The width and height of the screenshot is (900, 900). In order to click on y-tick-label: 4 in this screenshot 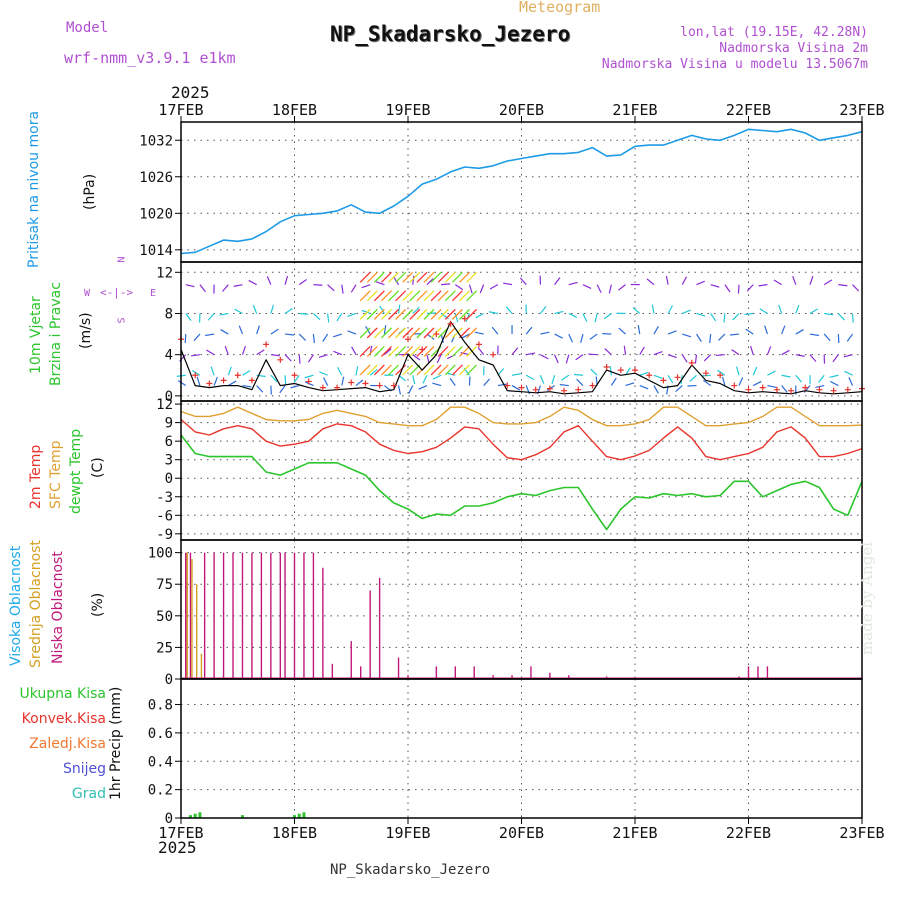, I will do `click(169, 356)`.